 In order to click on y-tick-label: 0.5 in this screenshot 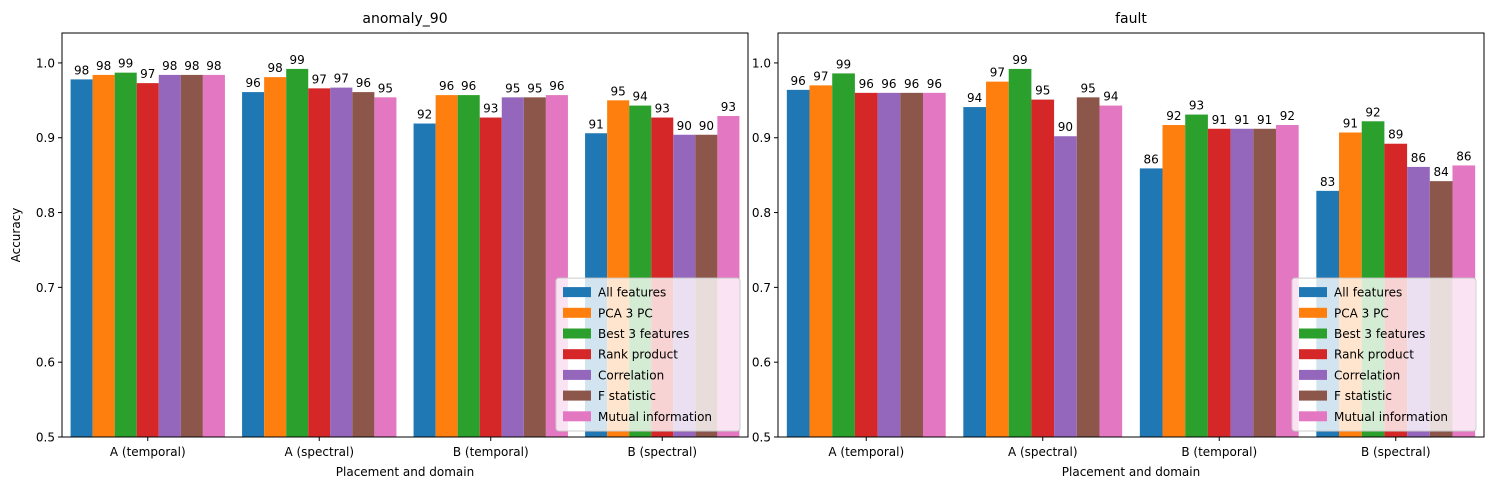, I will do `click(761, 438)`.